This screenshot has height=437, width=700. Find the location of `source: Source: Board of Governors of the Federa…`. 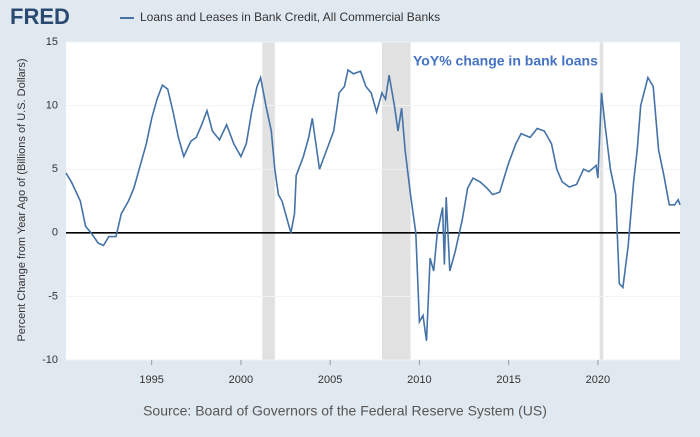

source: Source: Board of Governors of the Federa… is located at coordinates (345, 411).